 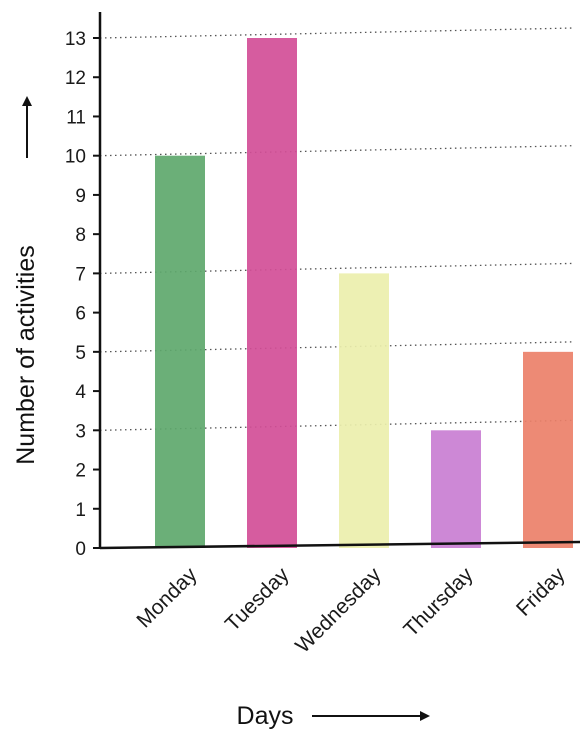 I want to click on y-tick-label: 2, so click(x=80, y=471).